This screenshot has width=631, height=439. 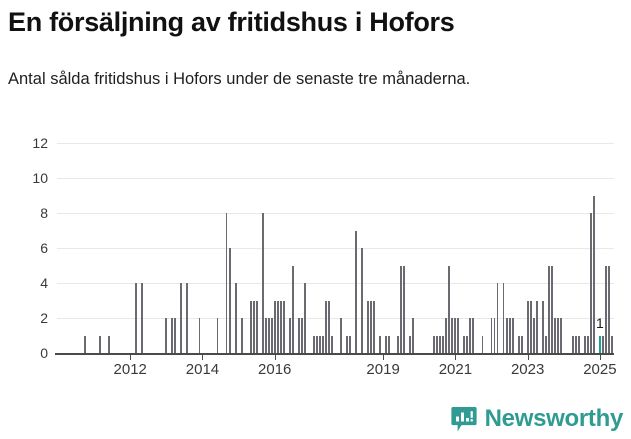 What do you see at coordinates (335, 357) in the screenshot?
I see `x-axis-ticks` at bounding box center [335, 357].